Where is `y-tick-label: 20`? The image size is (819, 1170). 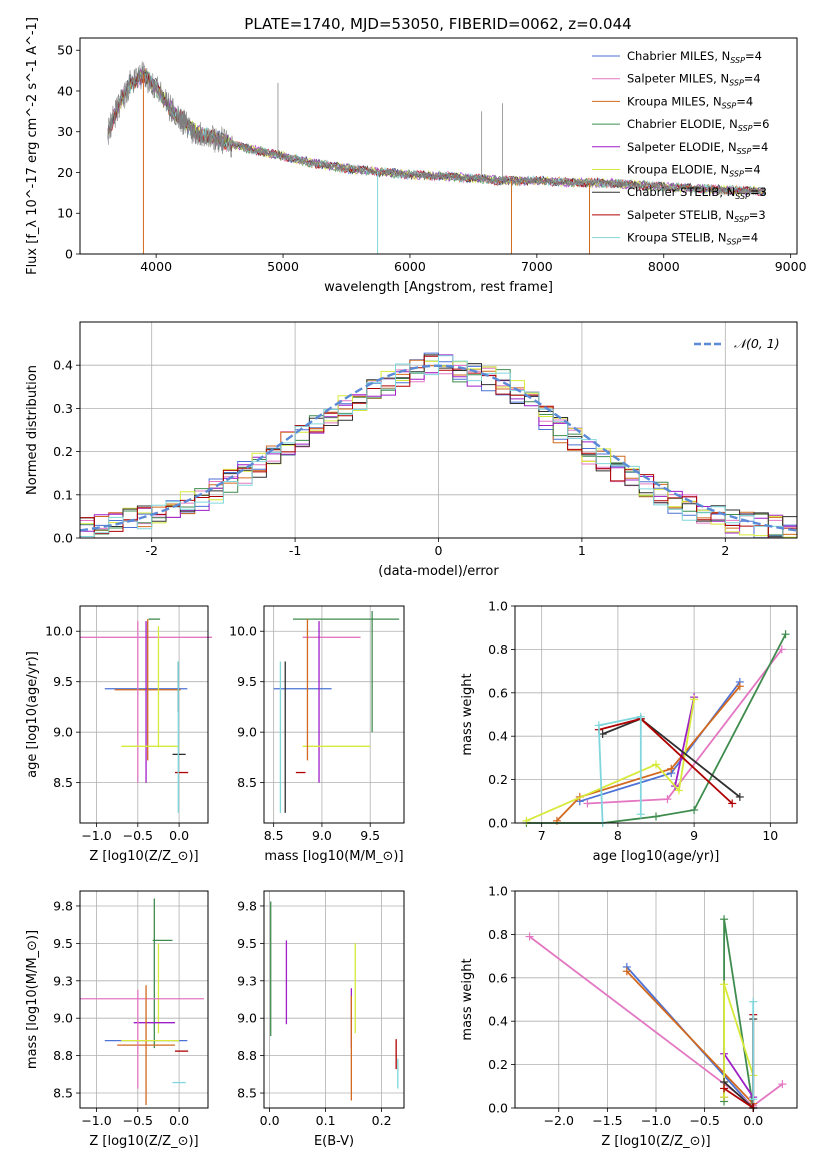 y-tick-label: 20 is located at coordinates (65, 172).